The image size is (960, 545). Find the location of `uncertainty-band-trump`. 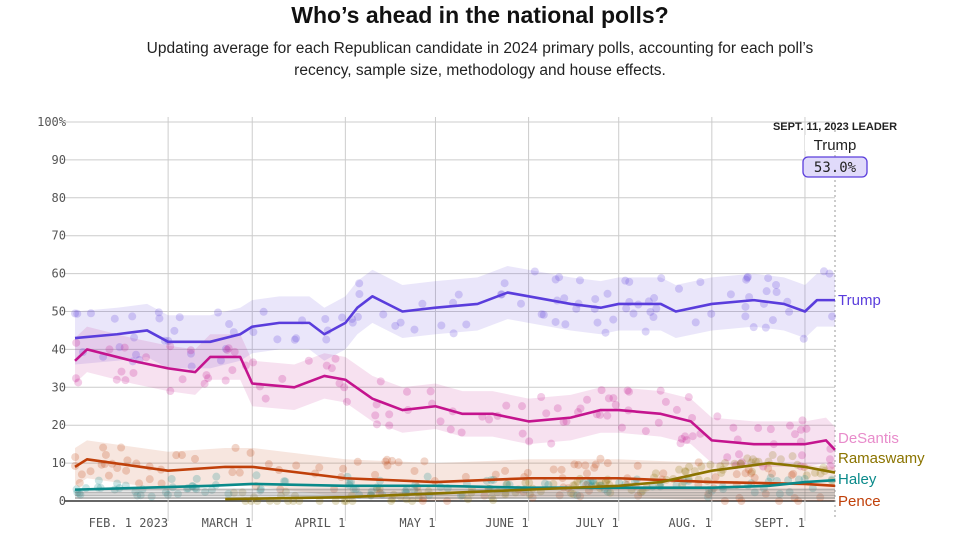

uncertainty-band-trump is located at coordinates (455, 317).